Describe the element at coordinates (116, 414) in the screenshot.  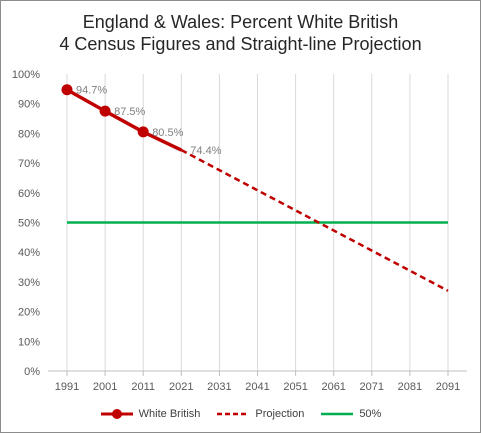
I see `legend-swatch-white-british` at that location.